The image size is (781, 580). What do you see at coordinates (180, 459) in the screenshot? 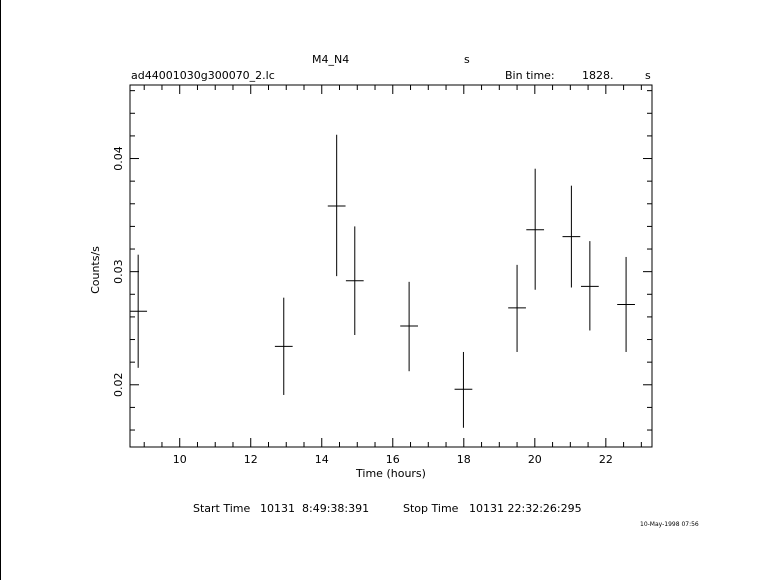
I see `x-tick-label: 10` at bounding box center [180, 459].